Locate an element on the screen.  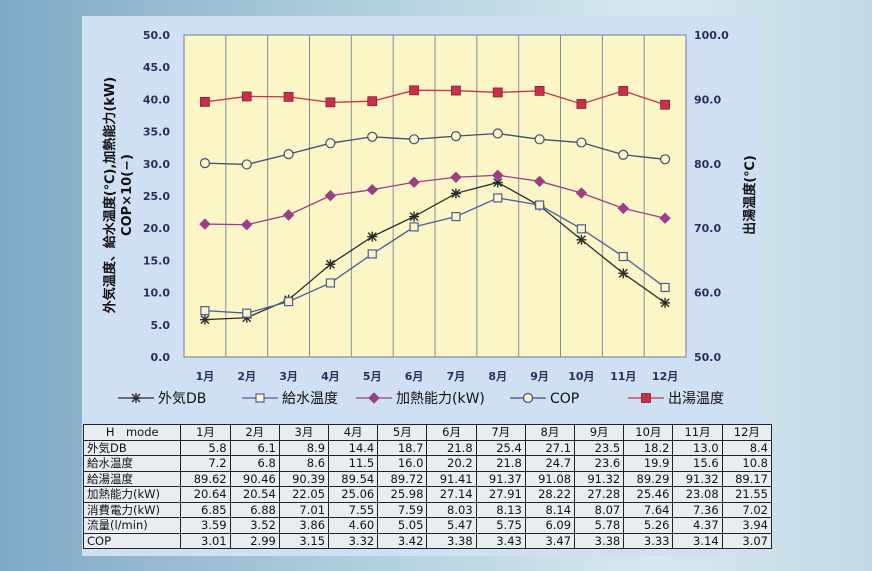
series-line is located at coordinates (435, 200).